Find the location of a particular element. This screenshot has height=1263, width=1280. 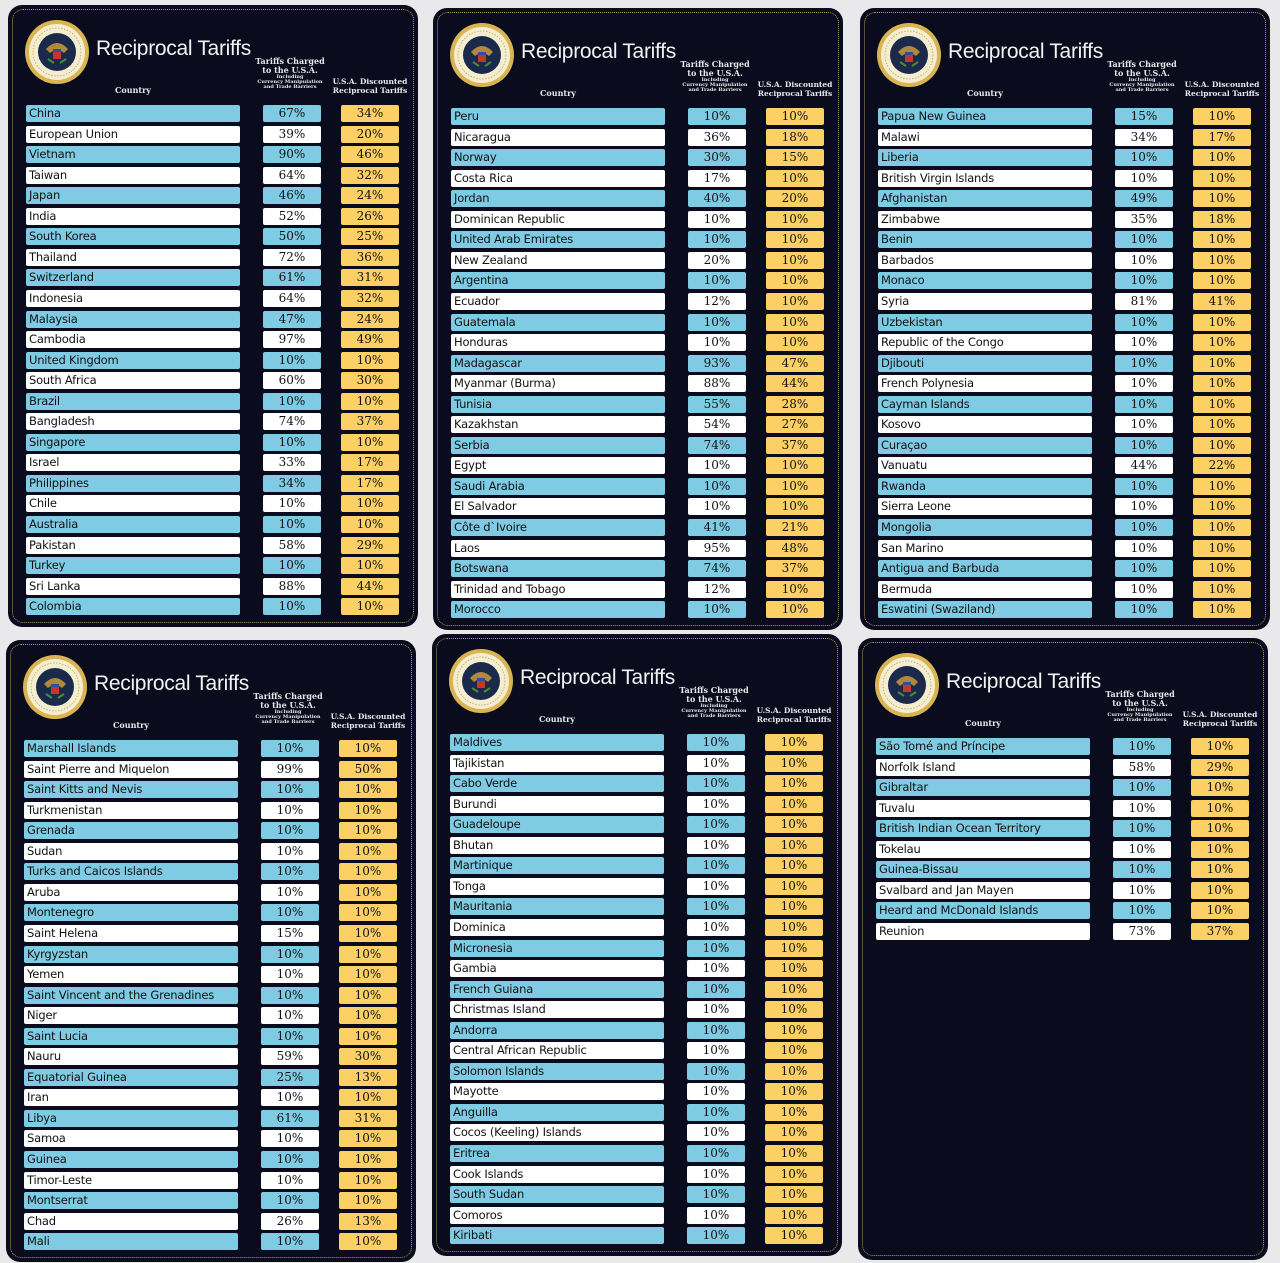

country-name: Vanuatu is located at coordinates (985, 466).